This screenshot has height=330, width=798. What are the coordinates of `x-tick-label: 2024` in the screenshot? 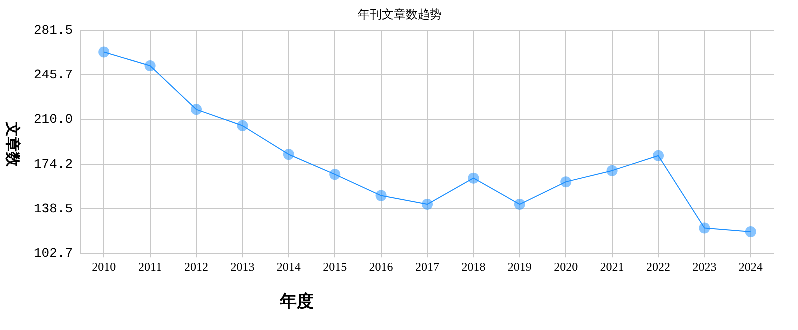 It's located at (750, 267).